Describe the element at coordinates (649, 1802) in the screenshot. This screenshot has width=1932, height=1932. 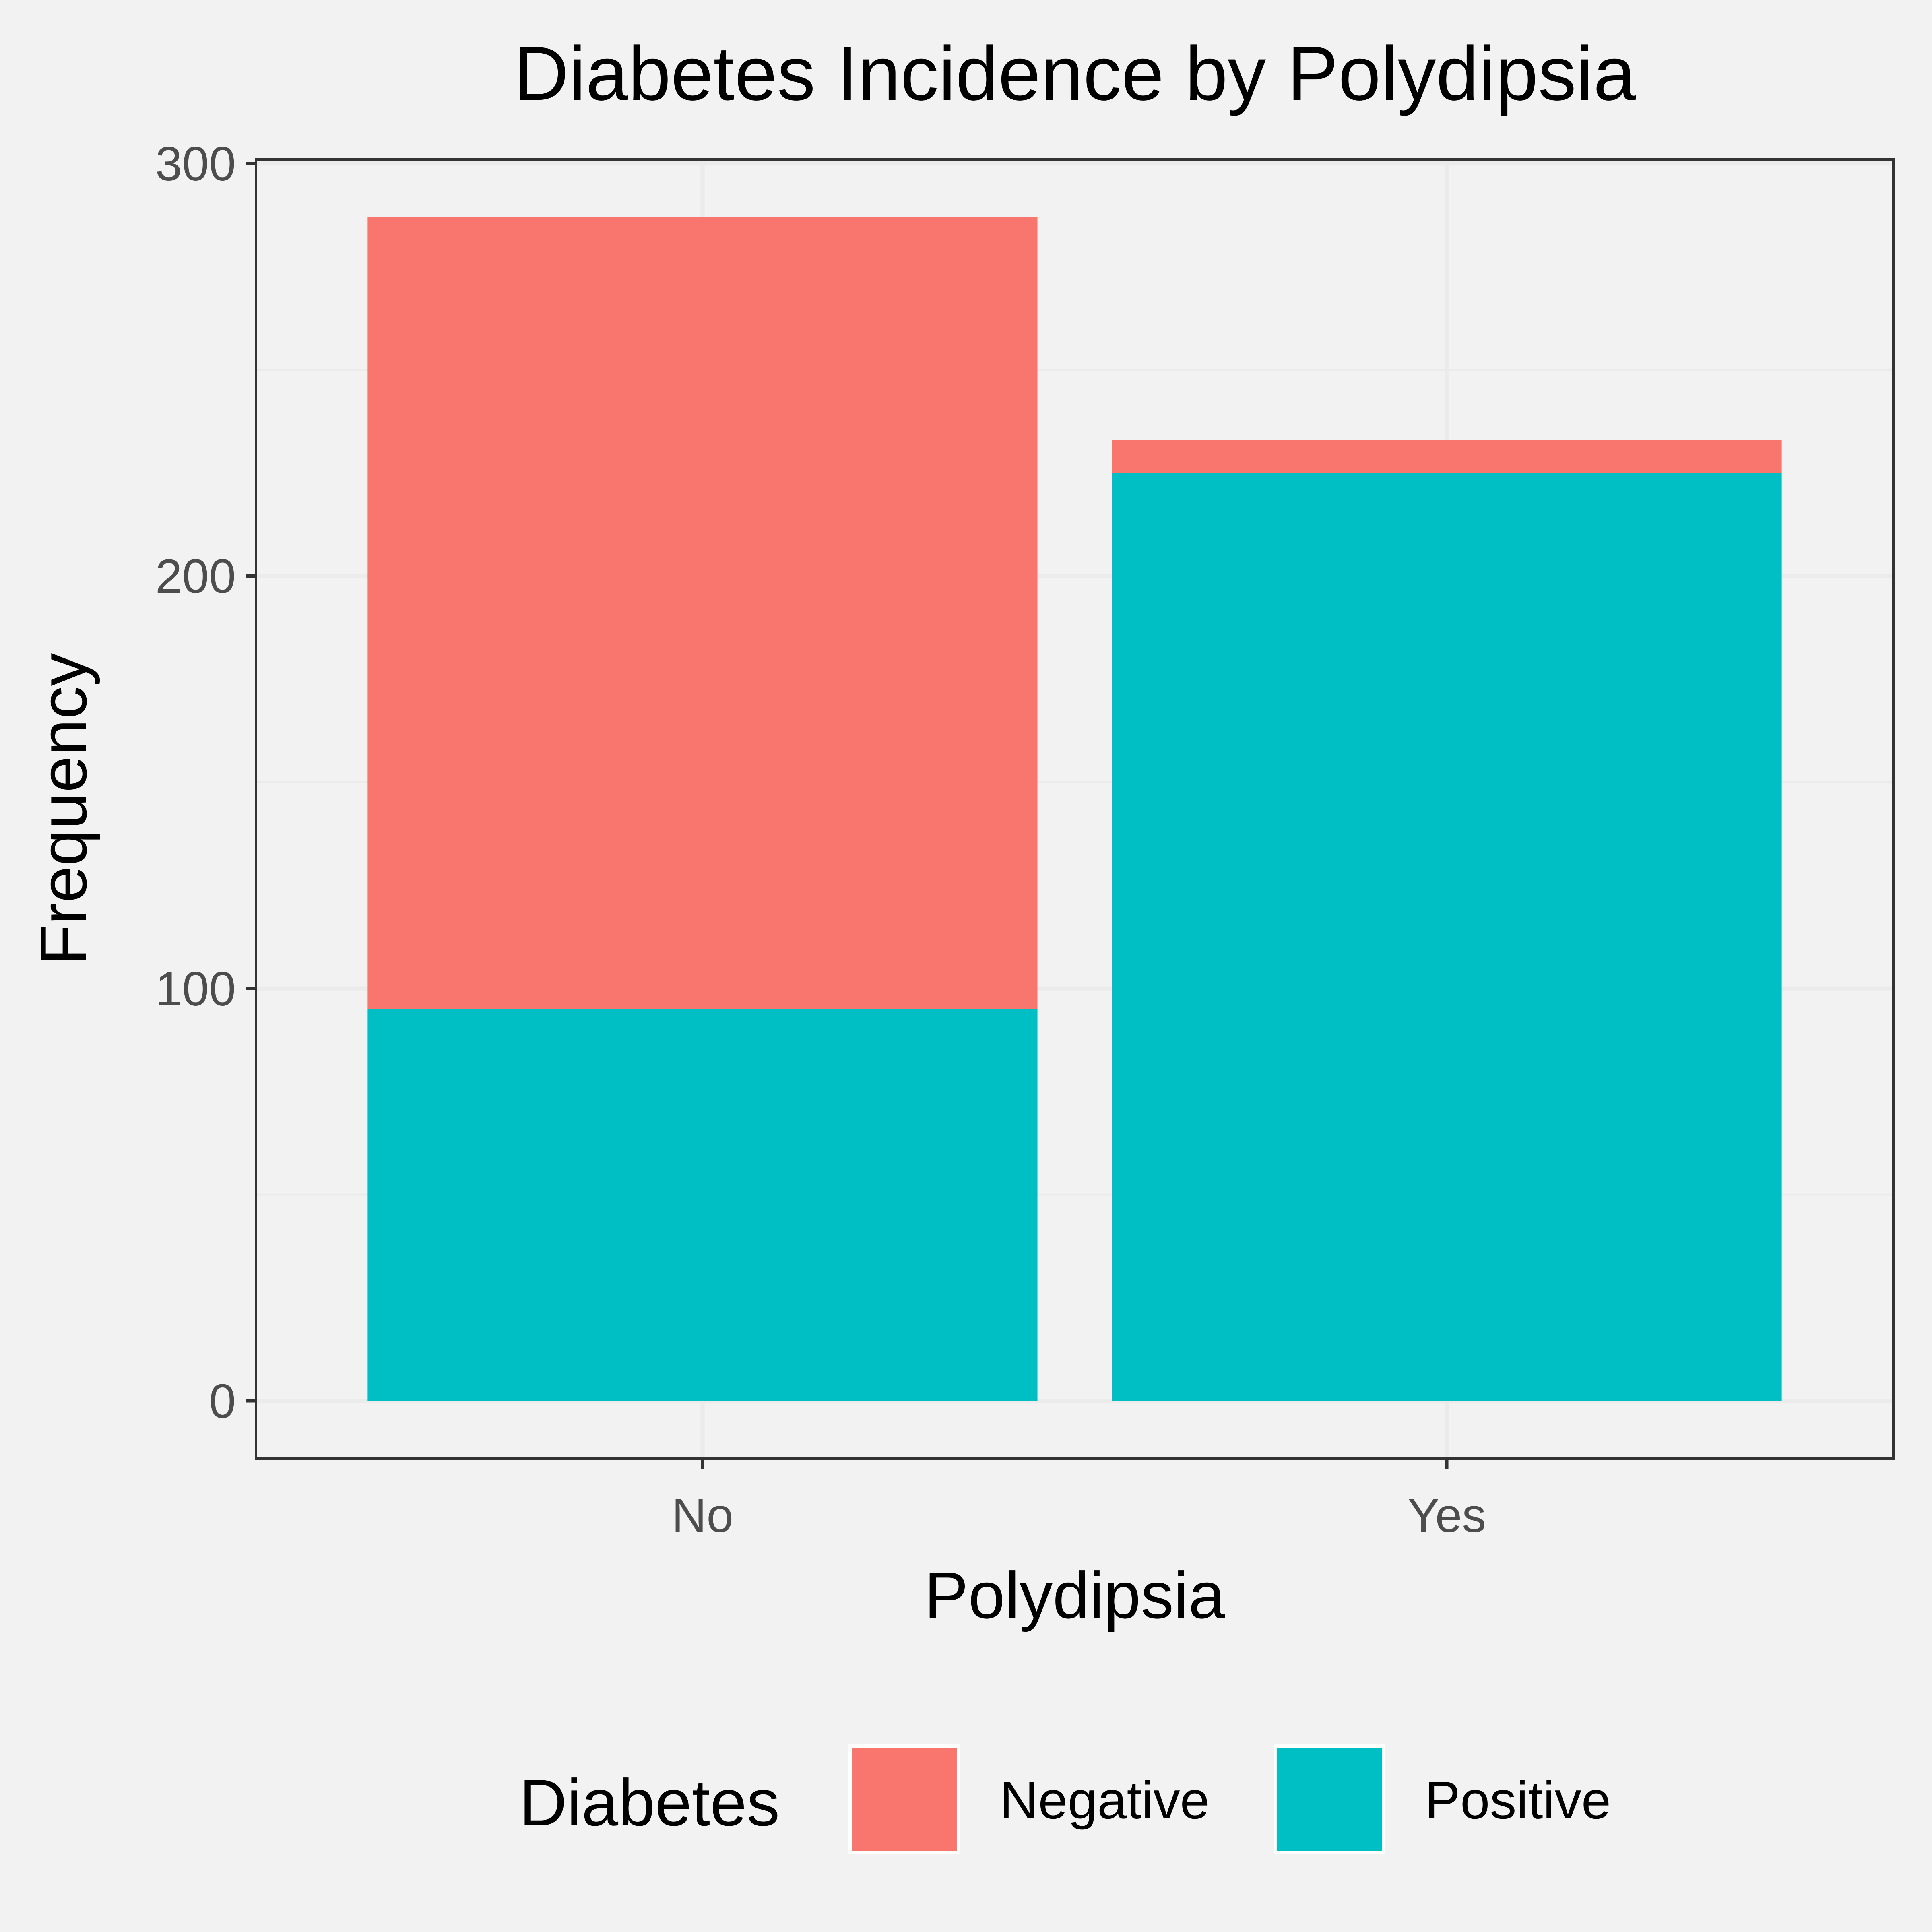
I see `legend-title: Diabetes` at that location.